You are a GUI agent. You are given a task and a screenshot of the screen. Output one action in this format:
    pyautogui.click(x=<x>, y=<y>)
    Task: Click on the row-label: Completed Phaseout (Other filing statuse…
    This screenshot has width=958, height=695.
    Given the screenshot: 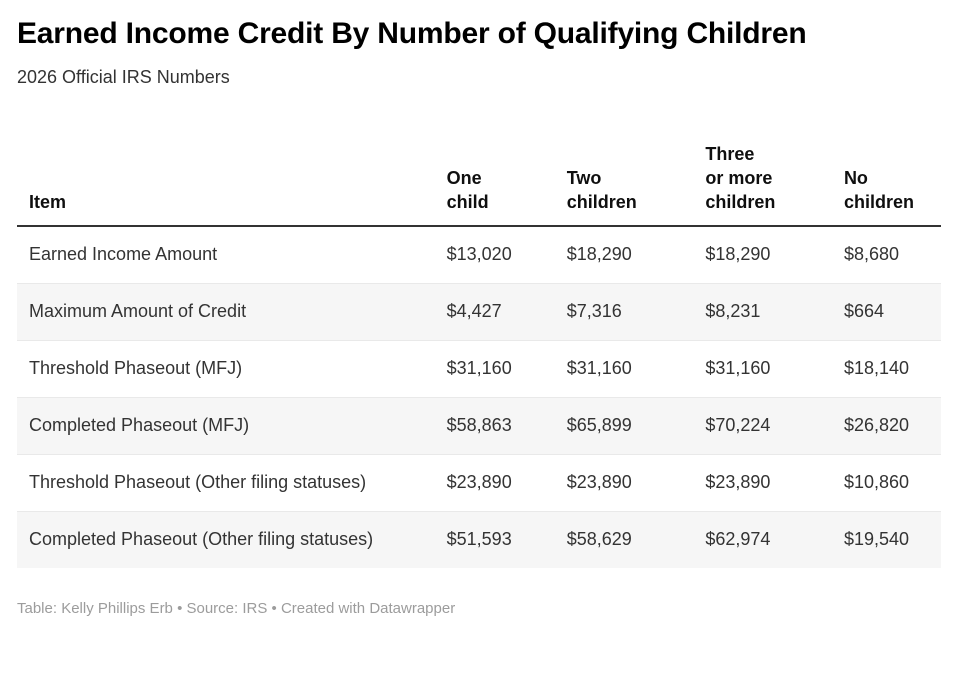 What is the action you would take?
    pyautogui.click(x=201, y=538)
    